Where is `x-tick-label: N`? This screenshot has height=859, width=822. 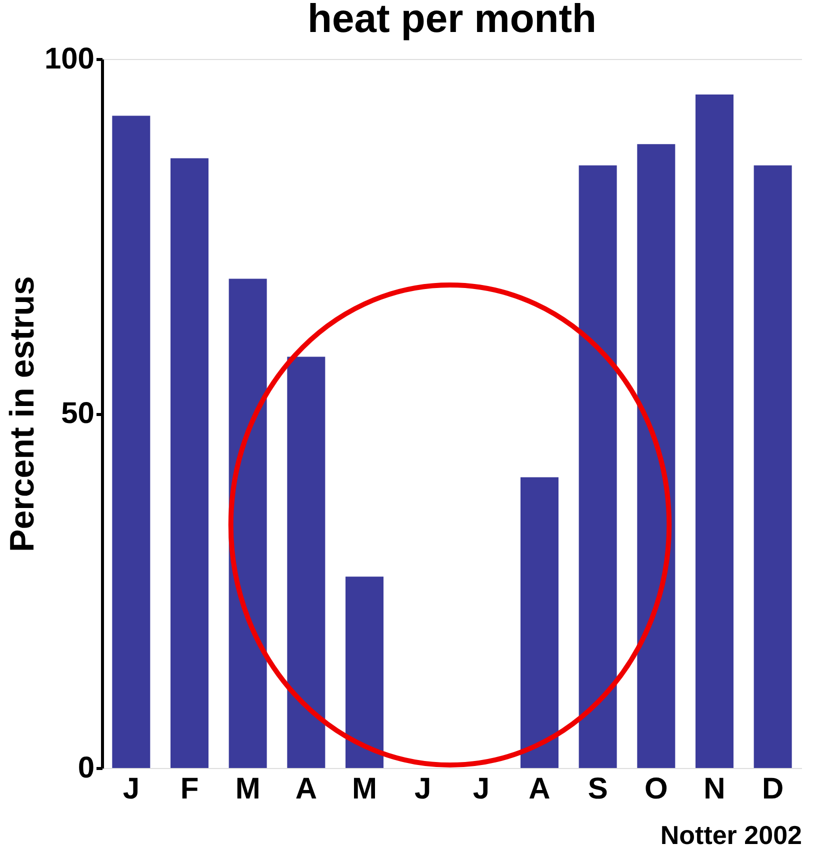 x-tick-label: N is located at coordinates (715, 789).